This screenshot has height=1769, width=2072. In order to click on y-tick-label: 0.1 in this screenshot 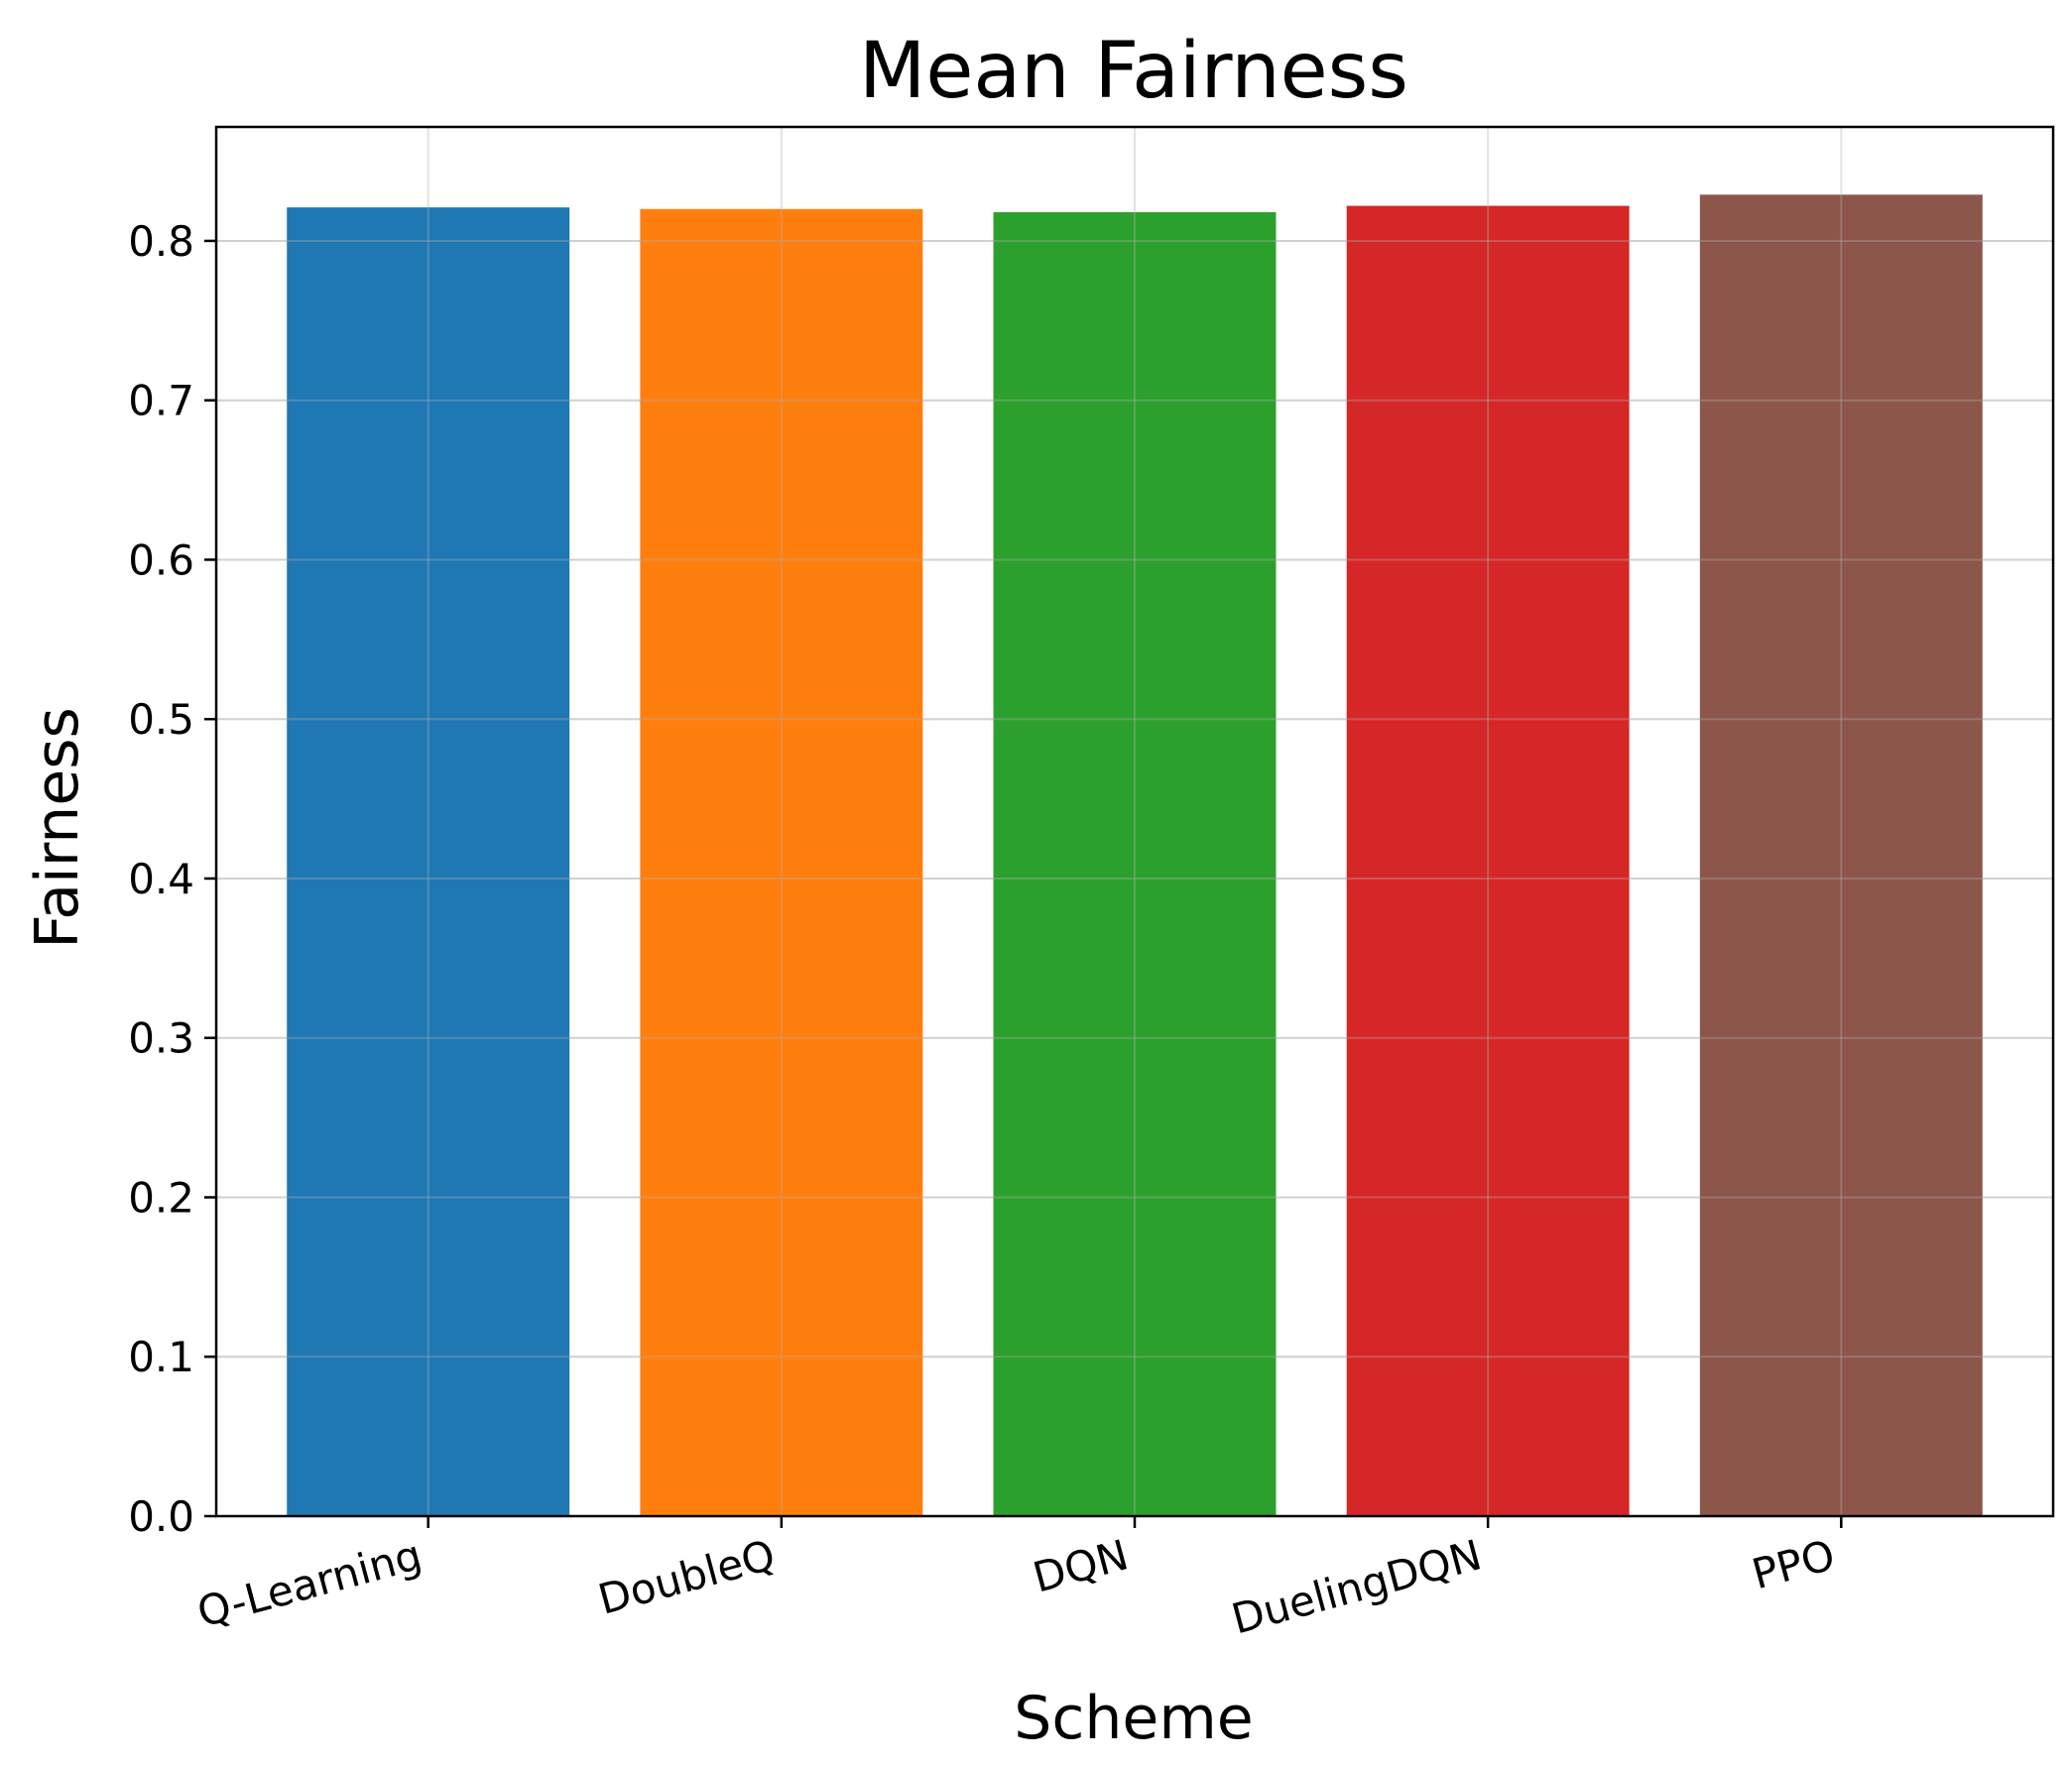, I will do `click(161, 1357)`.